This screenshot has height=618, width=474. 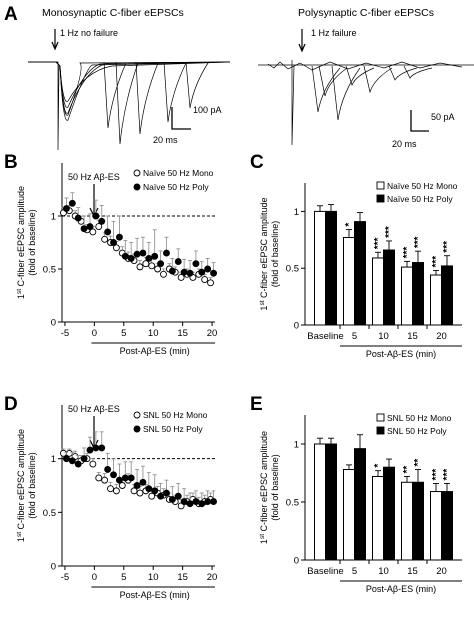 What do you see at coordinates (378, 466) in the screenshot?
I see `significance-marker: *` at bounding box center [378, 466].